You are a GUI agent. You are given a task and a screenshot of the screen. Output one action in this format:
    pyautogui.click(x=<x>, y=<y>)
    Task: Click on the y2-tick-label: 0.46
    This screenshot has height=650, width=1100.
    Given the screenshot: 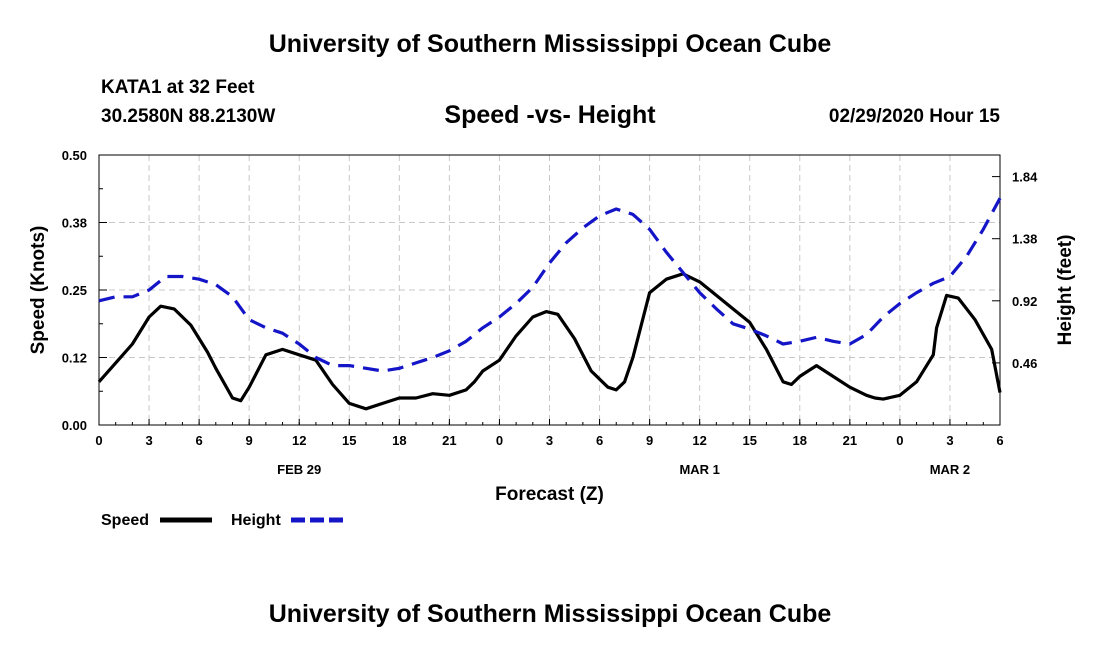 What is the action you would take?
    pyautogui.click(x=1024, y=363)
    